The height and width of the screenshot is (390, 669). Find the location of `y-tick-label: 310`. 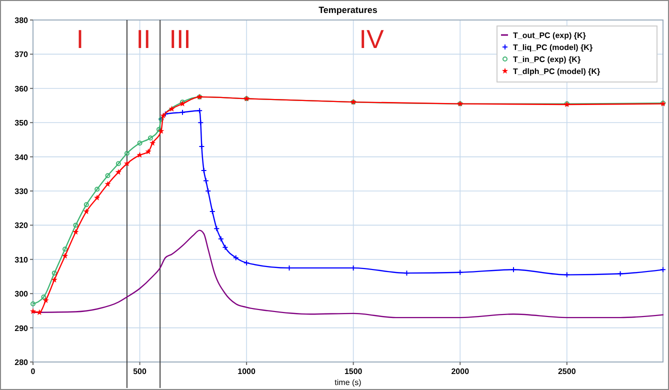

y-tick-label: 310 is located at coordinates (21, 259).